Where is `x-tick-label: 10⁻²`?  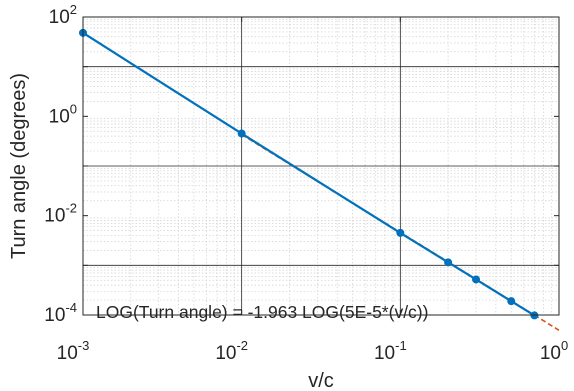 x-tick-label: 10⁻² is located at coordinates (231, 351).